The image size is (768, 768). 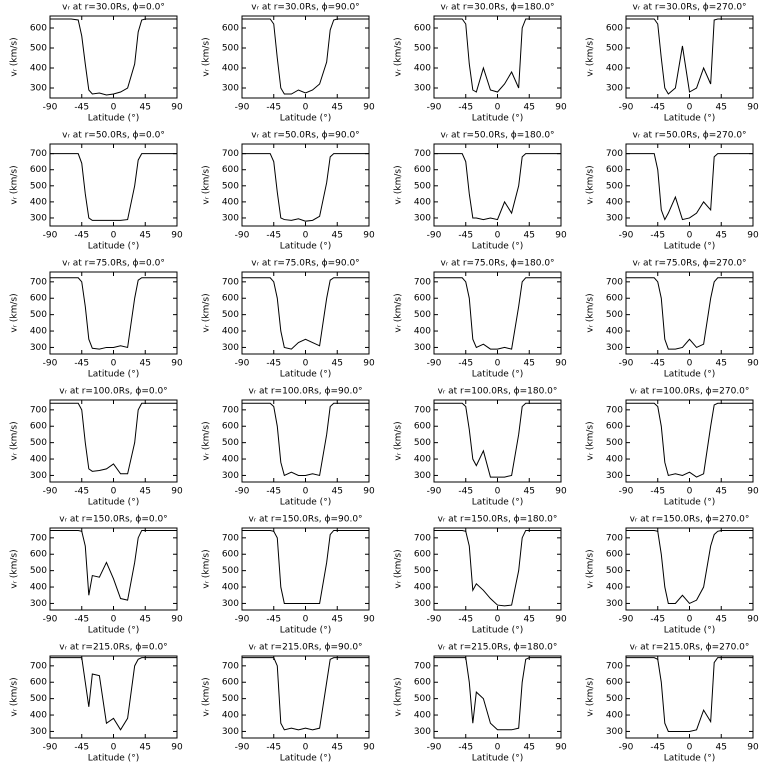 I want to click on panel-title: vᵣ at r=50.0Rs, ϕ=270.0°, so click(x=689, y=136).